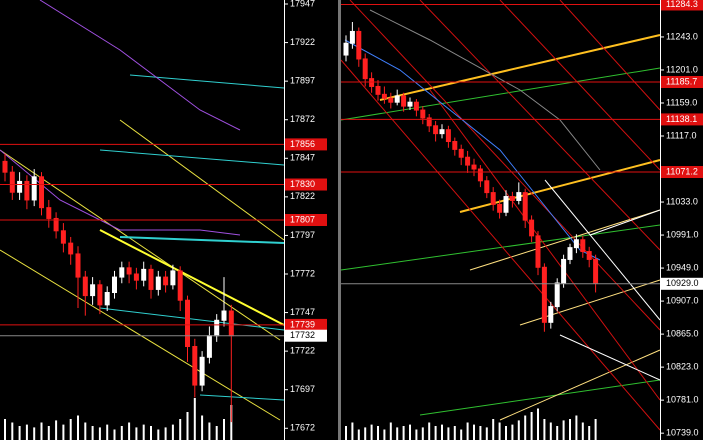 Image resolution: width=703 pixels, height=440 pixels. Describe the element at coordinates (302, 196) in the screenshot. I see `y-tick-label: 17822` at that location.